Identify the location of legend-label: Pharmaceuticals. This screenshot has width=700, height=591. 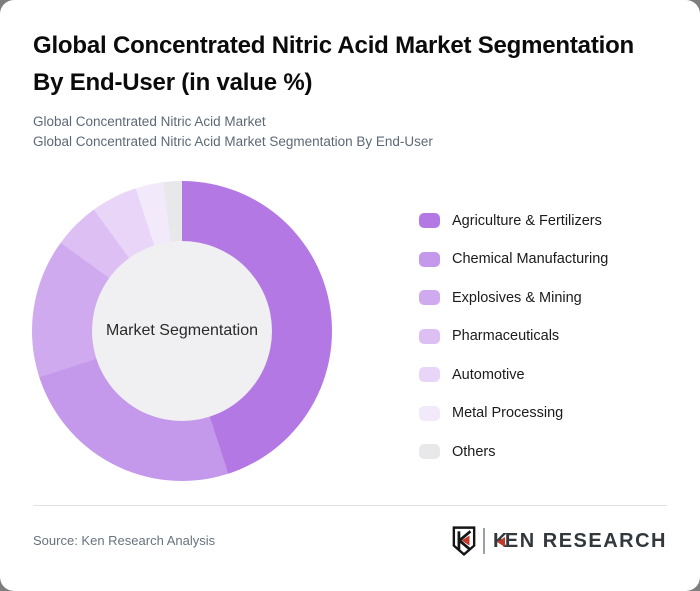
(506, 336).